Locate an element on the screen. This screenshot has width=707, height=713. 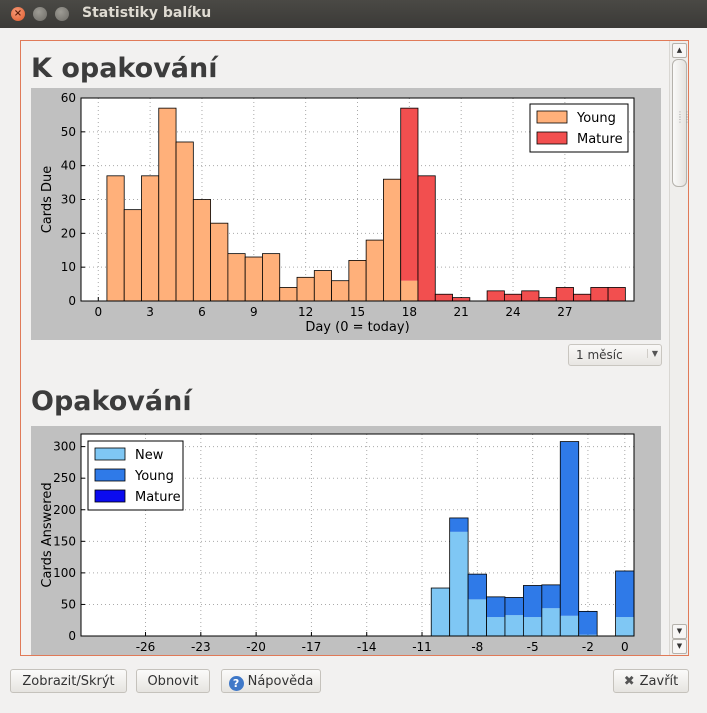
y-tick-label: 0 is located at coordinates (72, 636).